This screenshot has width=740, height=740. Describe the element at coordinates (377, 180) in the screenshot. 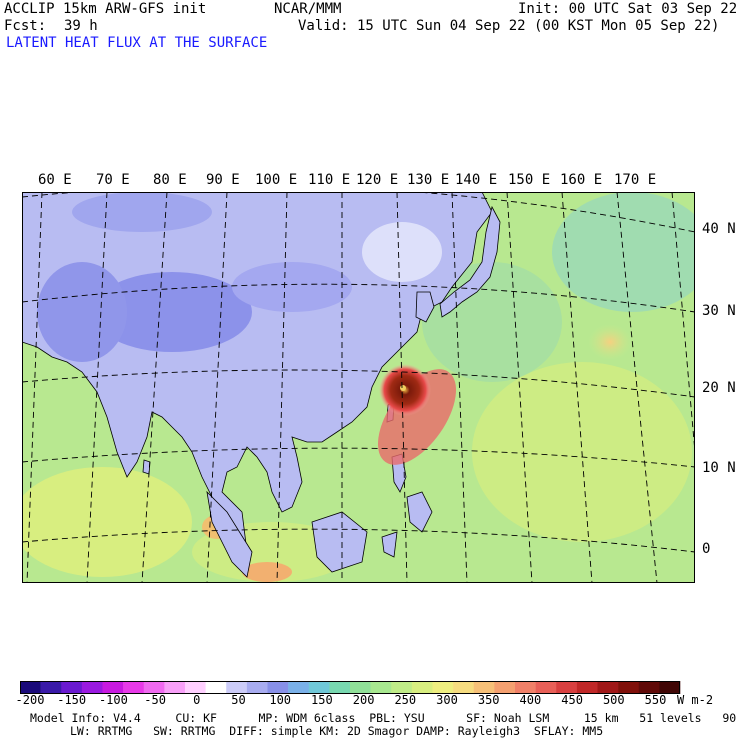

I see `longitude-label: 120 E` at that location.